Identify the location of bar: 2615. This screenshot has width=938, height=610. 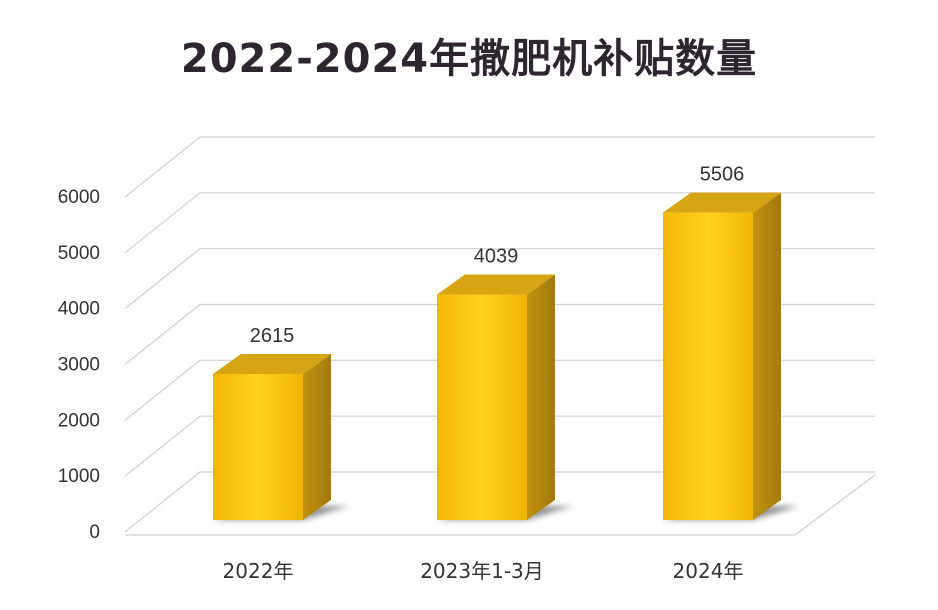
(281, 422).